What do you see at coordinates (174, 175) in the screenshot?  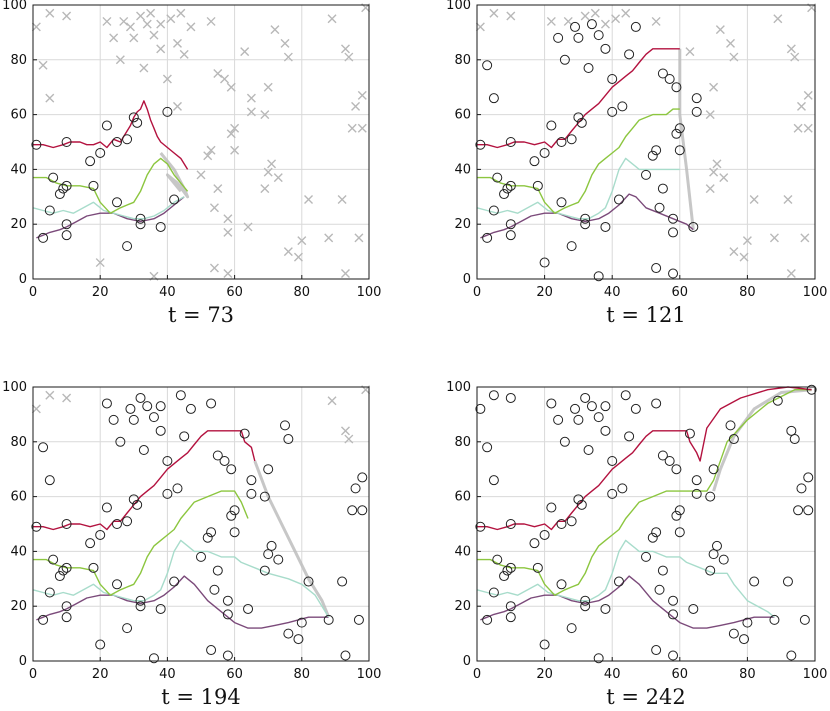 I see `trajectory-gray` at bounding box center [174, 175].